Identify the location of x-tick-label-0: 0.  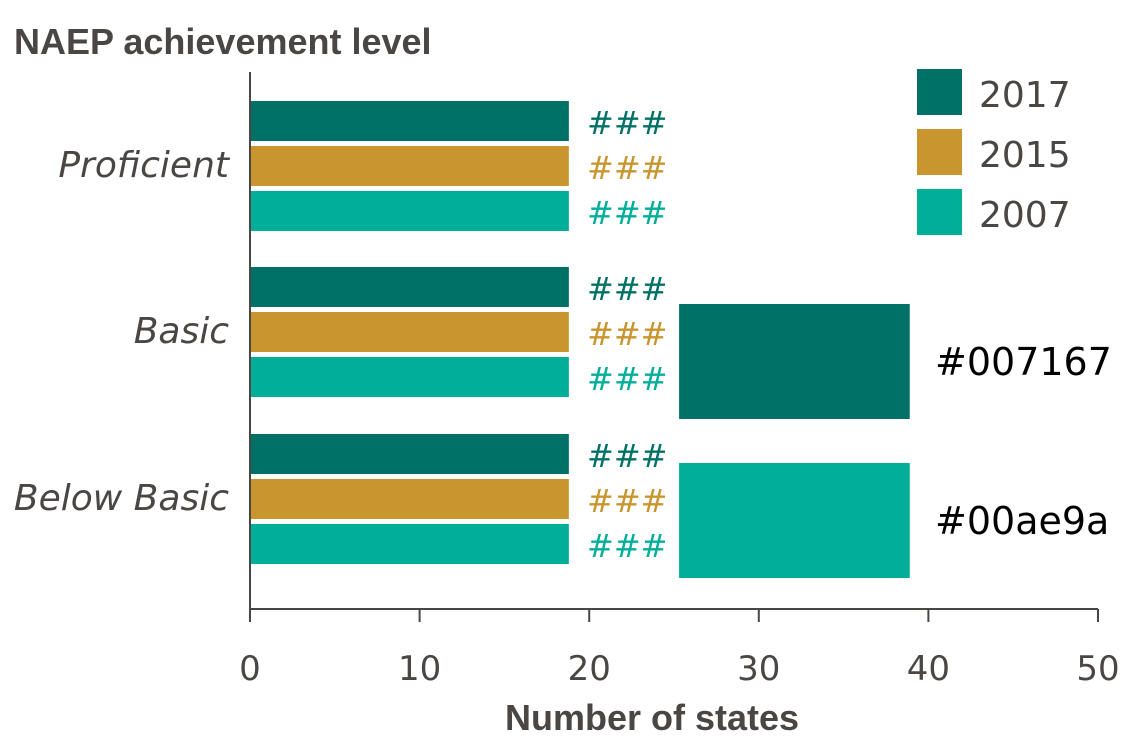
(250, 669).